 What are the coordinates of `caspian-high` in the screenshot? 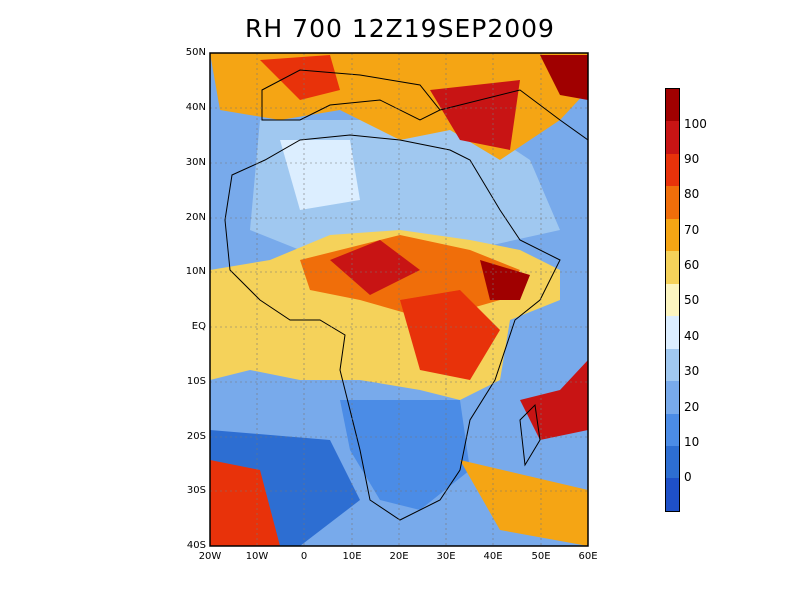 It's located at (564, 77).